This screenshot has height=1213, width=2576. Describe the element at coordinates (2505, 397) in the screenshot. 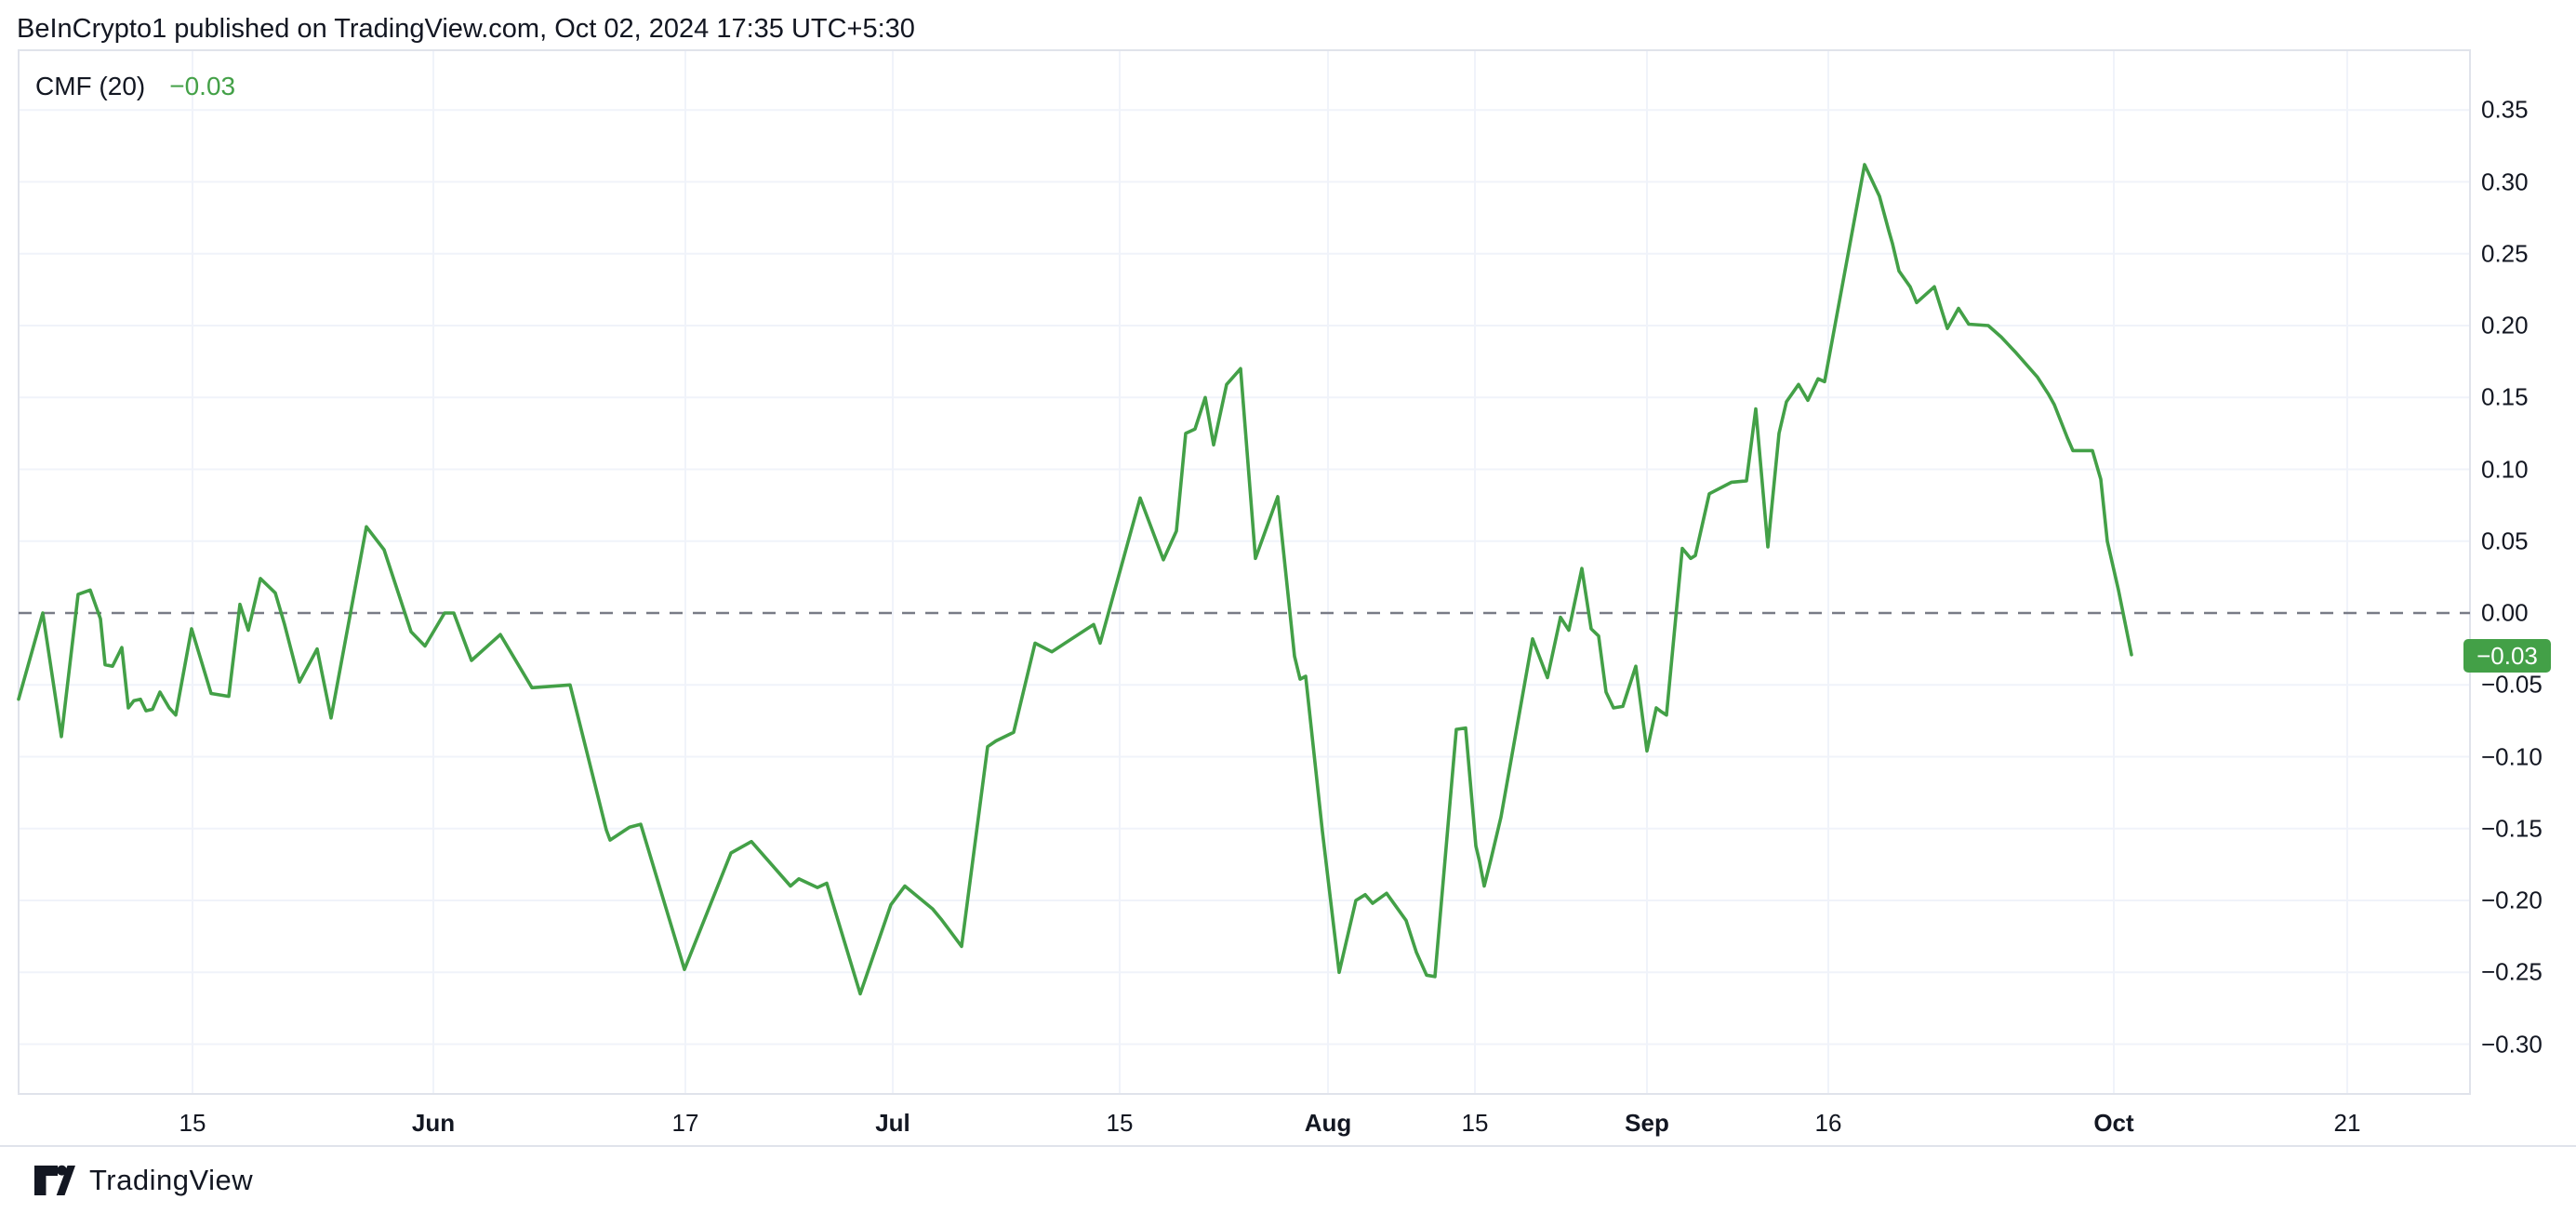

I see `y-tick-label: 0.15` at that location.